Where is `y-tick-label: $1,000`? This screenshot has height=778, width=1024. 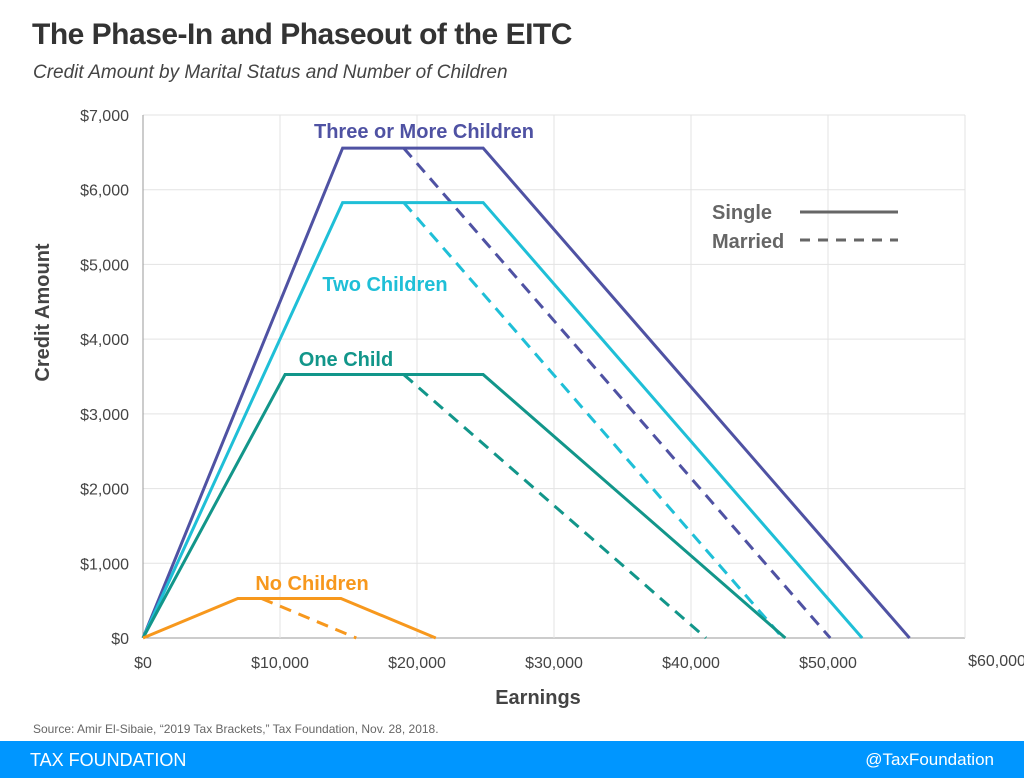
y-tick-label: $1,000 is located at coordinates (104, 564).